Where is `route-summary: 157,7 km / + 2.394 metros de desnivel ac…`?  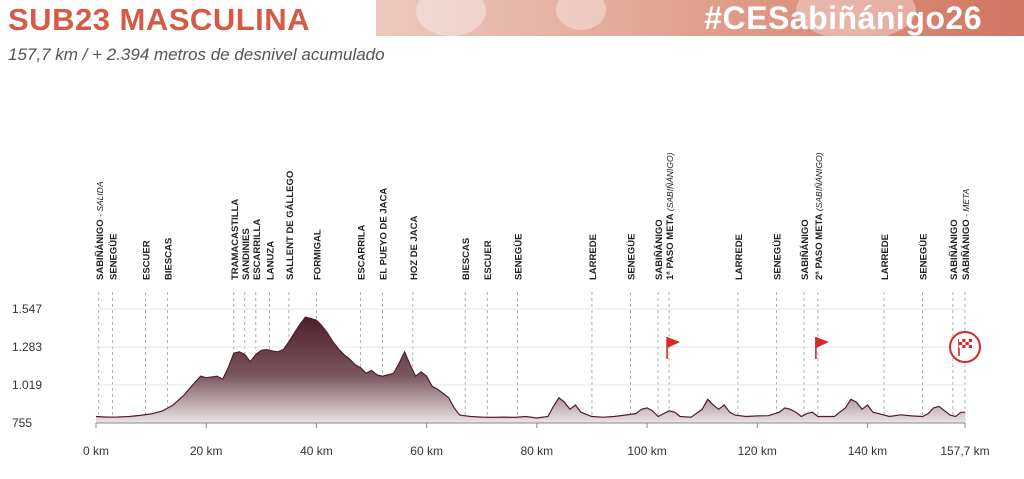
route-summary: 157,7 km / + 2.394 metros de desnivel ac… is located at coordinates (196, 54).